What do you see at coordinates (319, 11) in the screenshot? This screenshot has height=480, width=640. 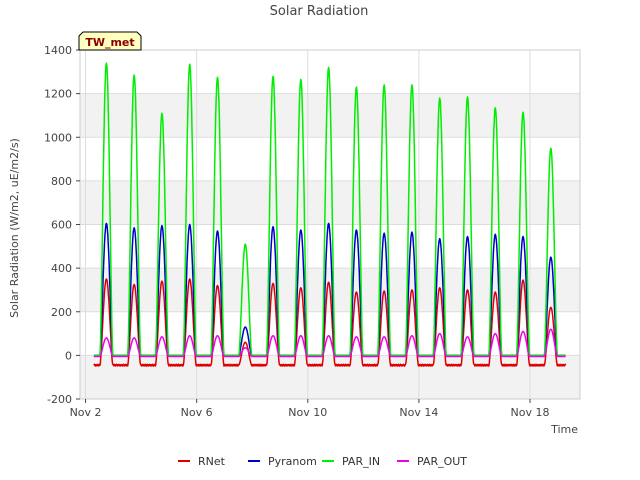 I see `chart-title: Solar Radiation` at bounding box center [319, 11].